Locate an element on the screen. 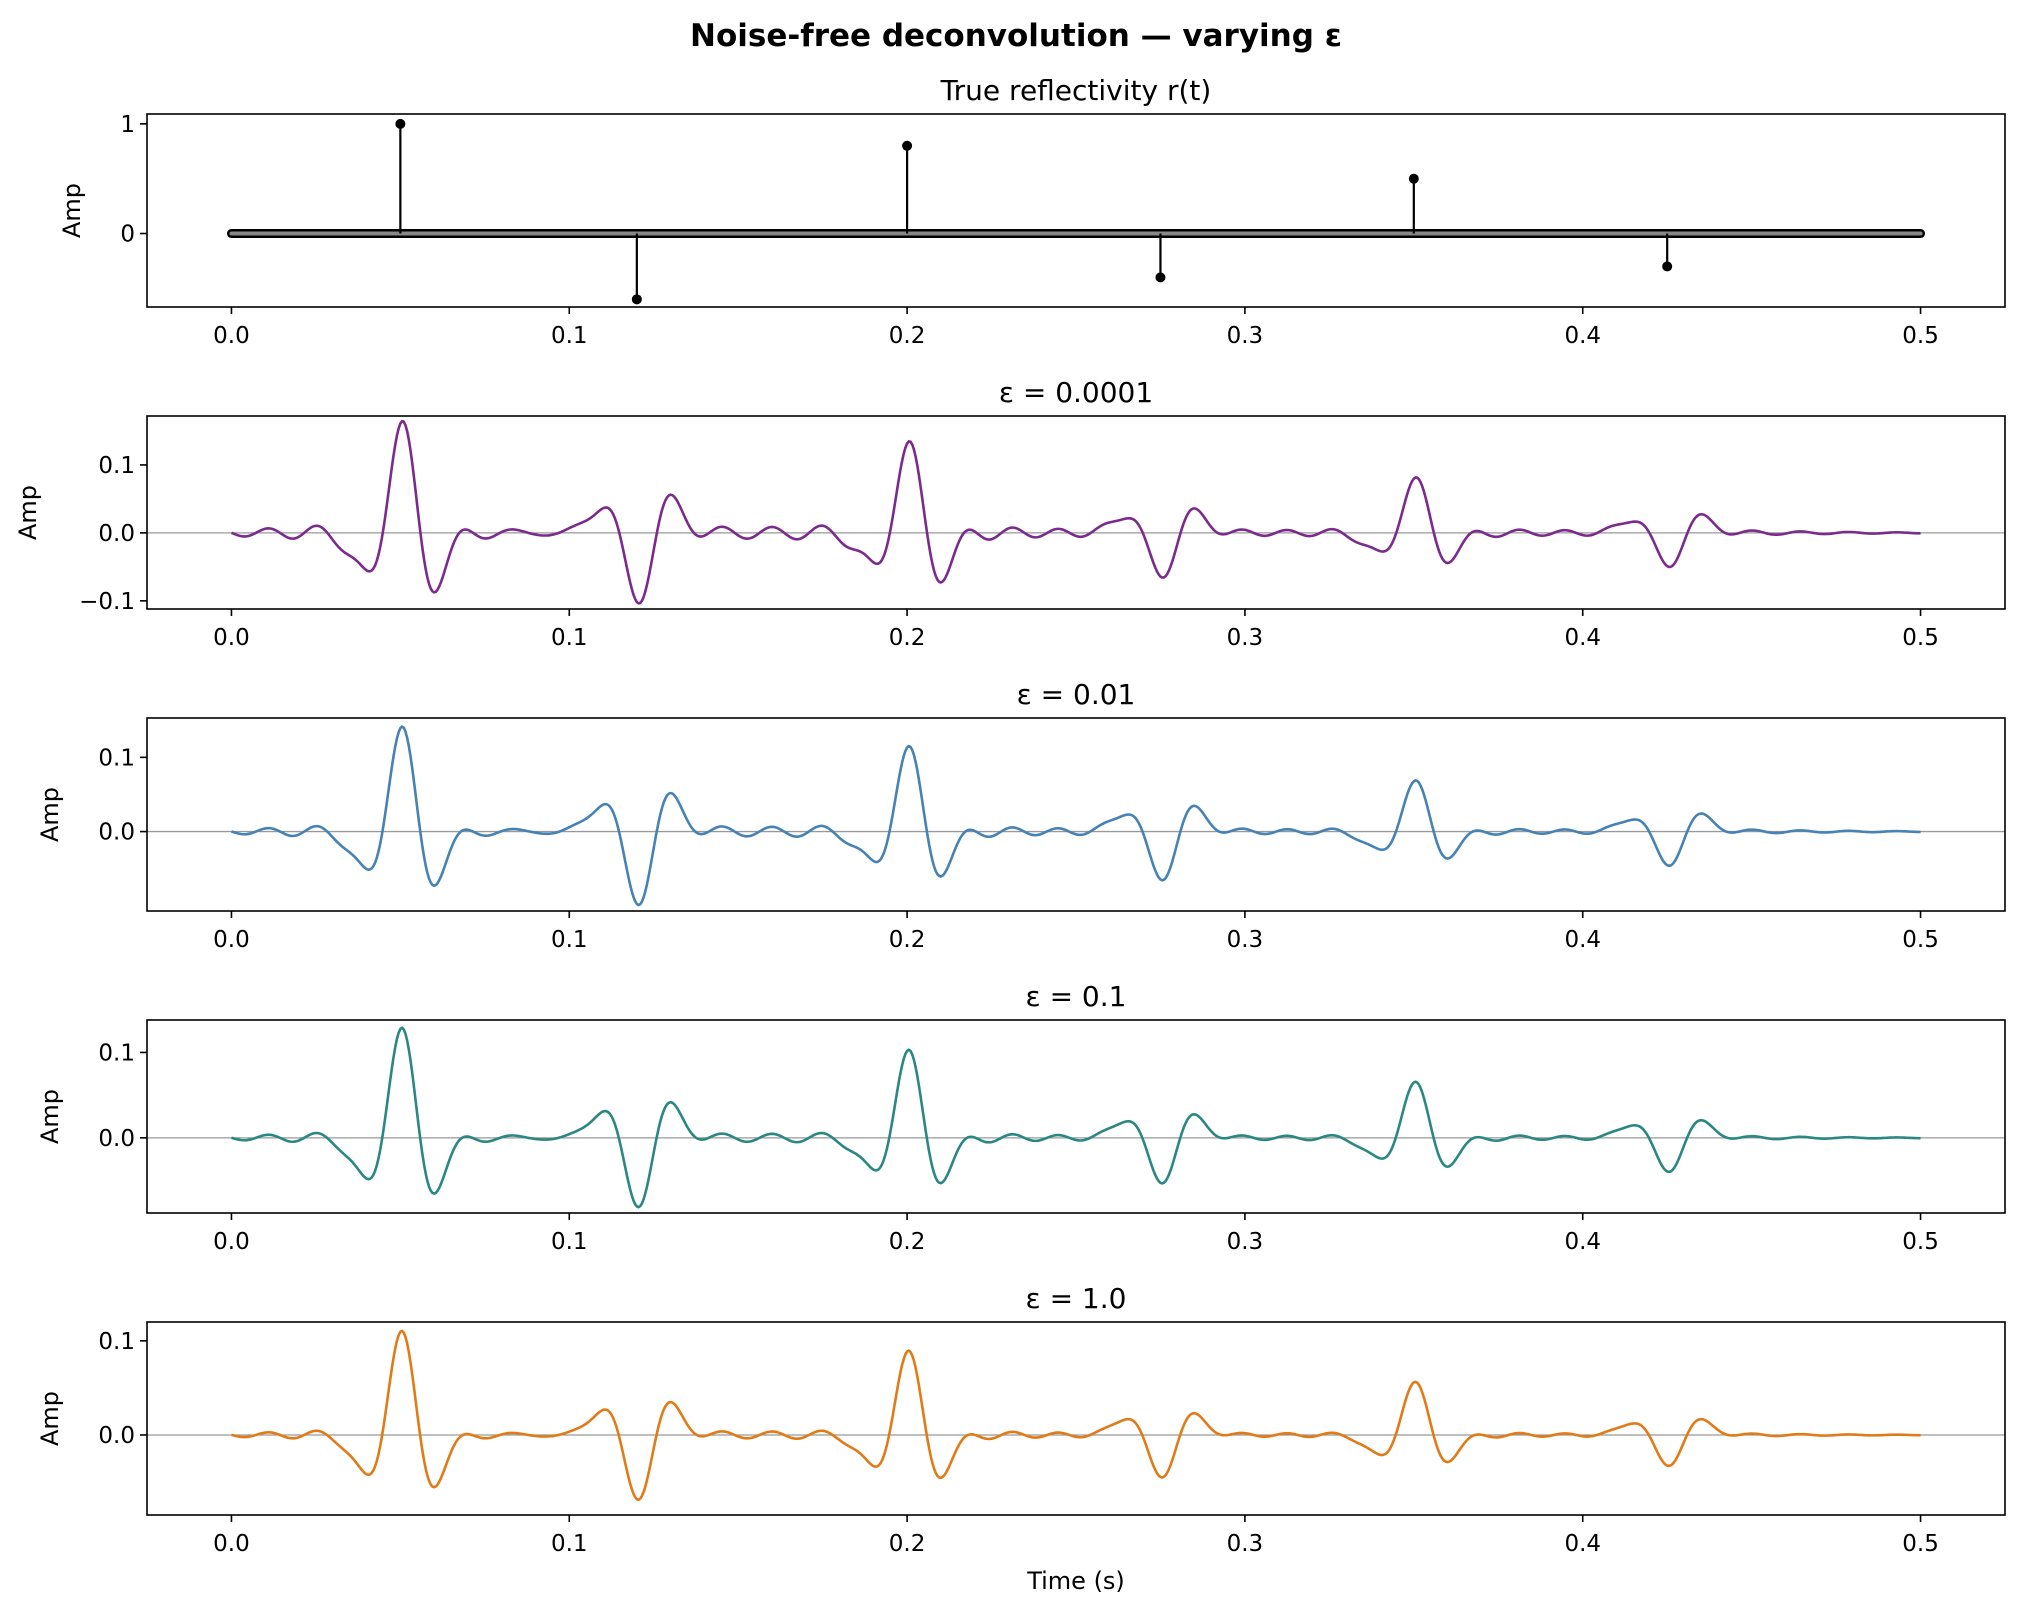 Image resolution: width=2023 pixels, height=1623 pixels. y-tick-label: 0 is located at coordinates (127, 235).